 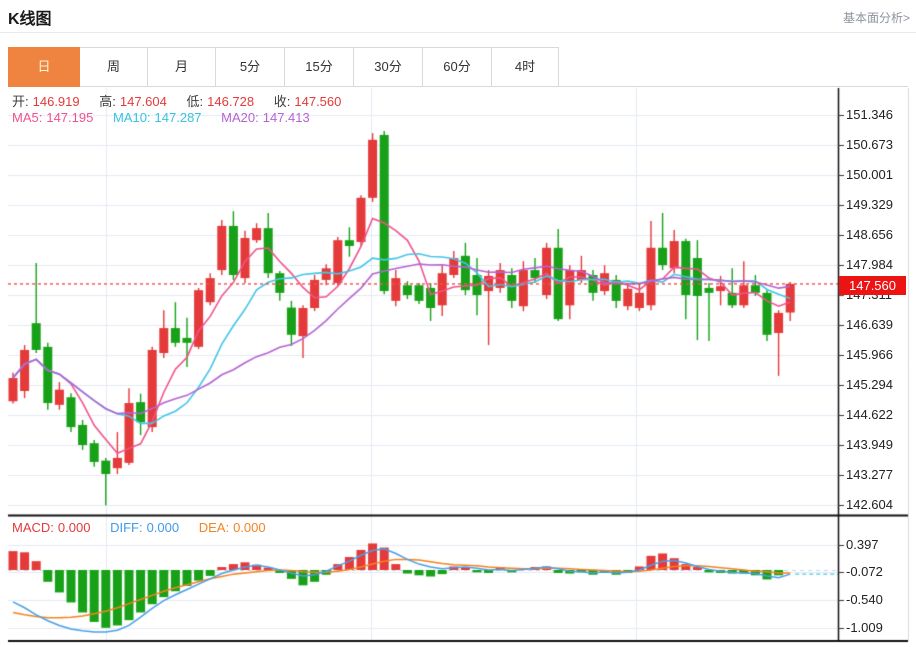 What do you see at coordinates (231, 101) in the screenshot?
I see `low-value: 146.728` at bounding box center [231, 101].